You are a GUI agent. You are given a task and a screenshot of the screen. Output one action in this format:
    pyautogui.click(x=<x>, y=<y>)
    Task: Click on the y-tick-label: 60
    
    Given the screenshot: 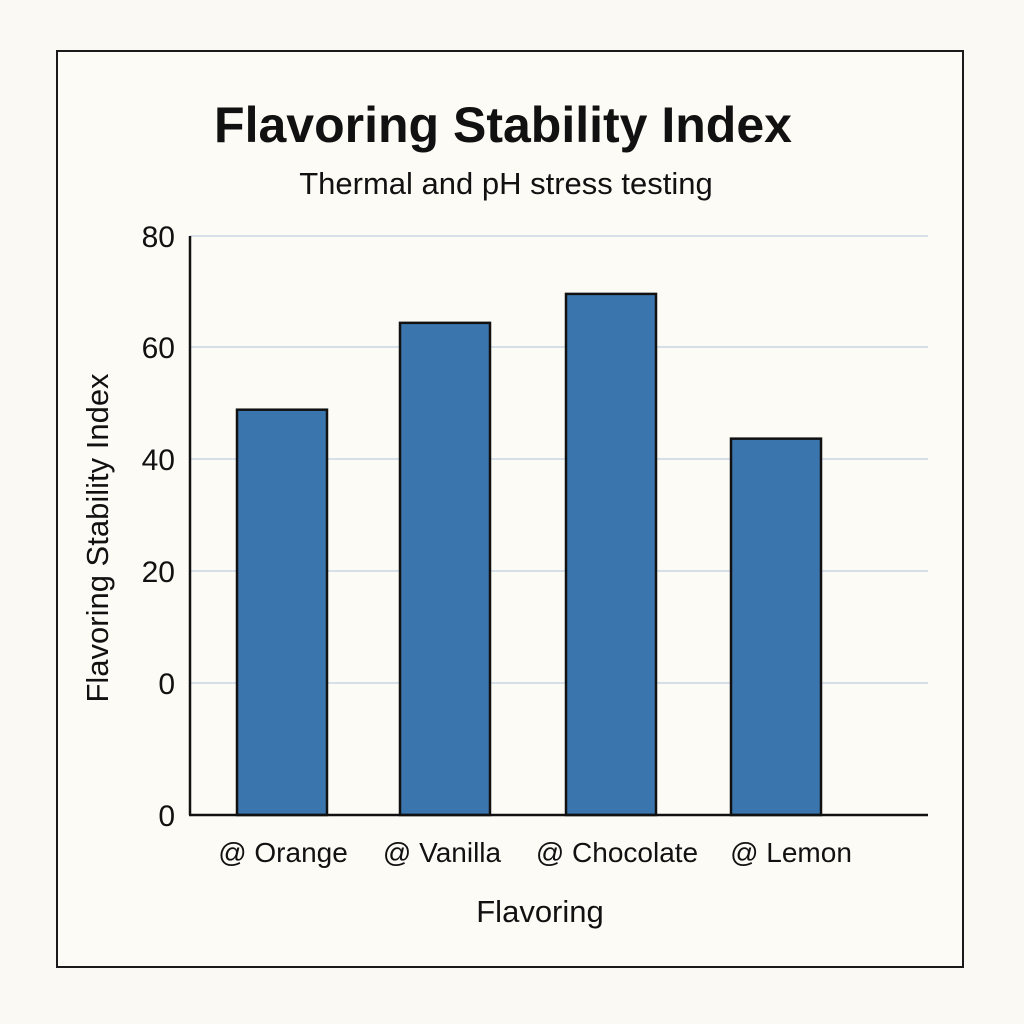 What is the action you would take?
    pyautogui.click(x=158, y=348)
    